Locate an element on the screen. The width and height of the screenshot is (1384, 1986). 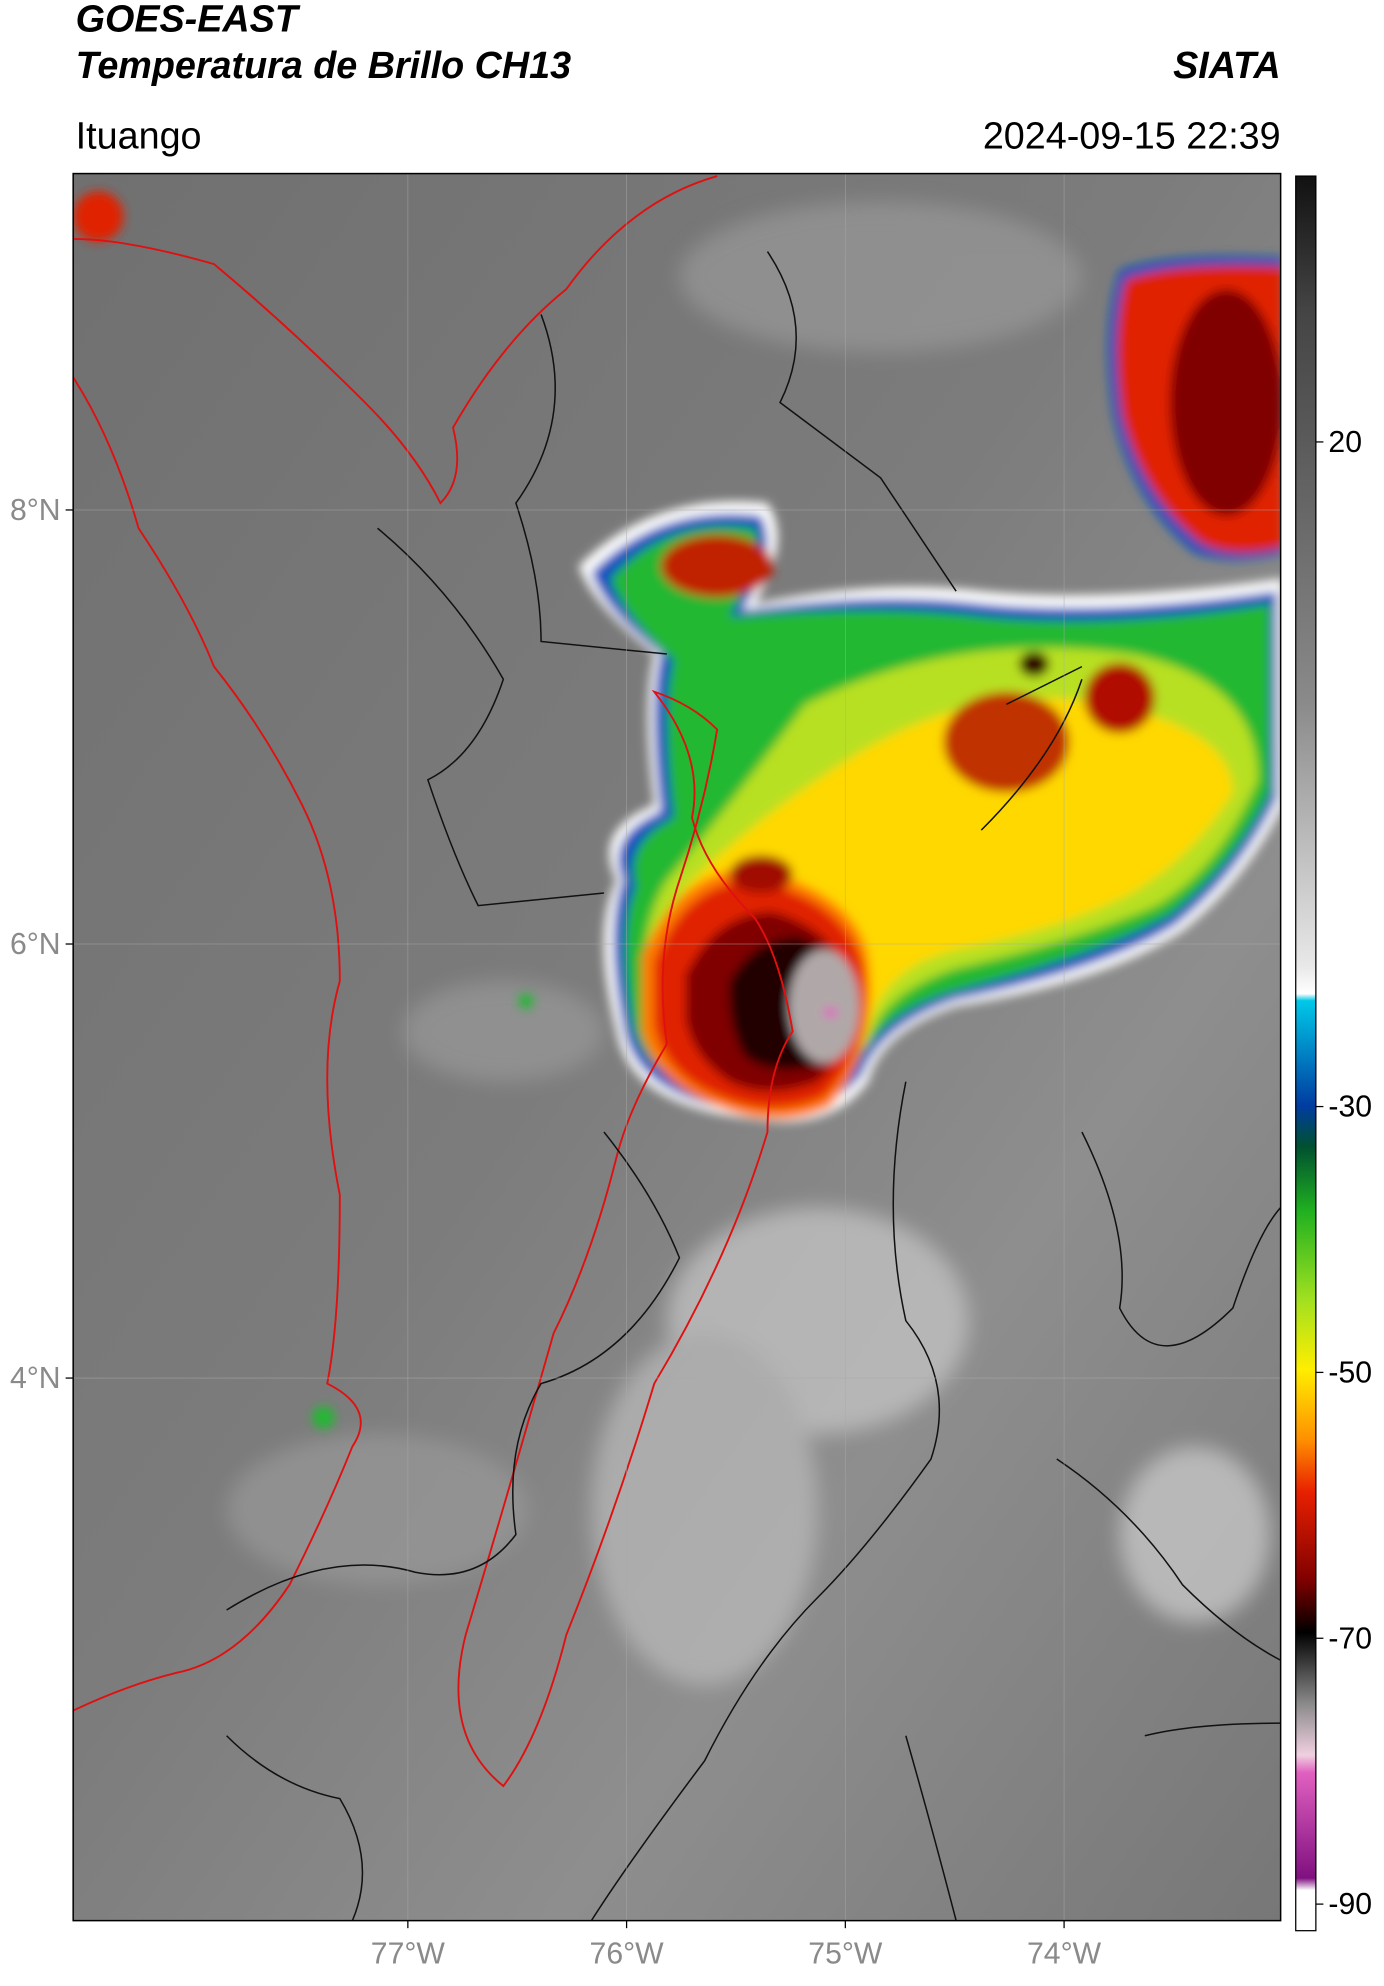
subtitle: Temperatura de Brillo CH13 is located at coordinates (323, 65).